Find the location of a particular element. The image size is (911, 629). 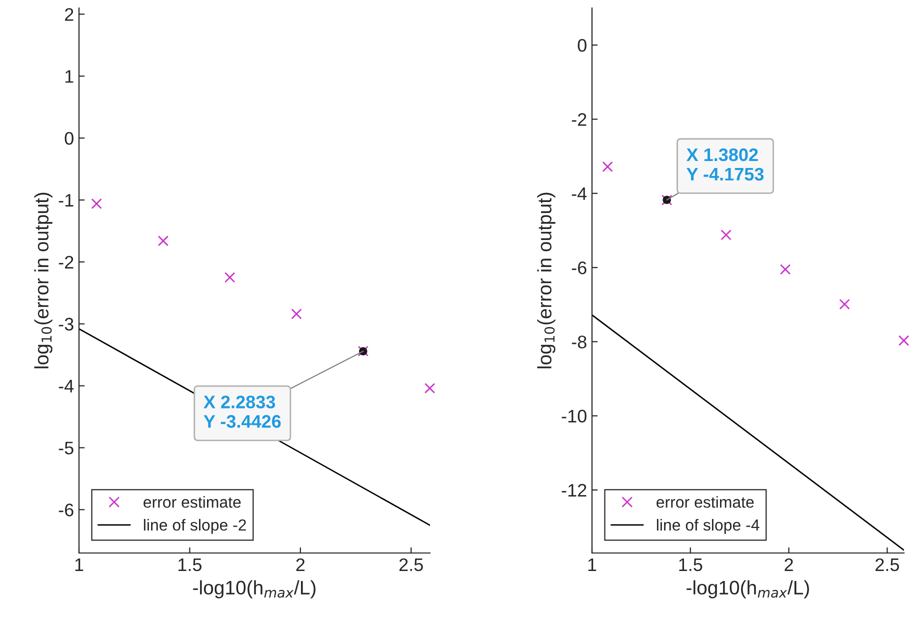

legend-label: line of slope -4 is located at coordinates (708, 526).